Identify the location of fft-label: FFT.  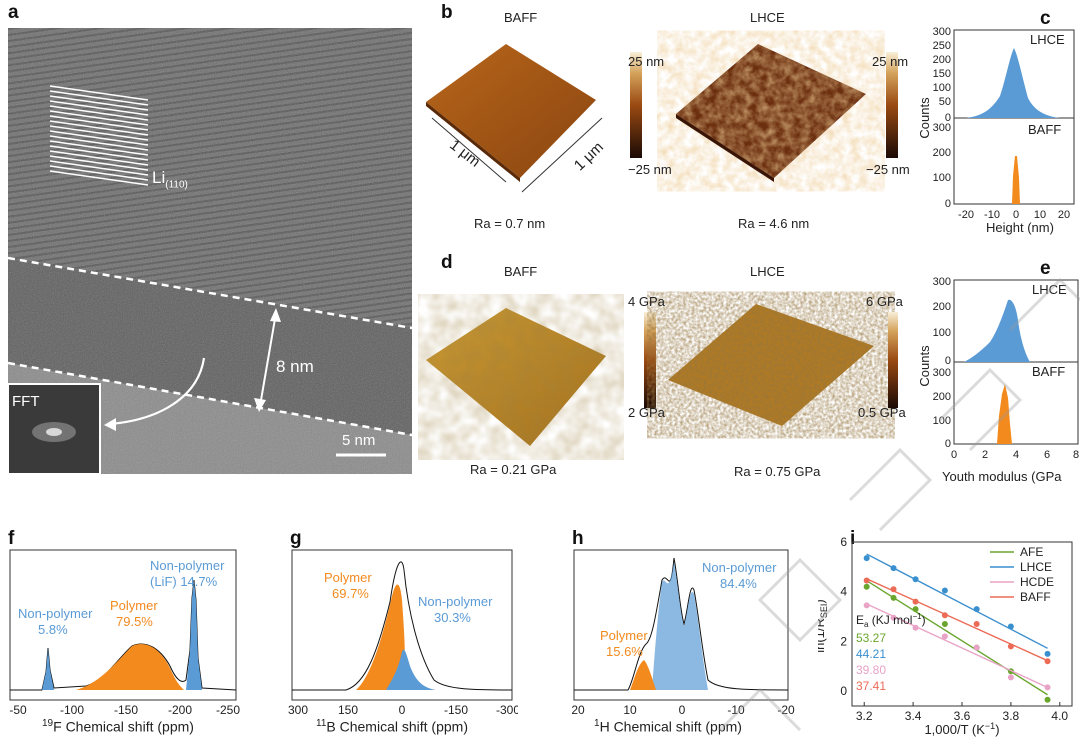
(26, 401).